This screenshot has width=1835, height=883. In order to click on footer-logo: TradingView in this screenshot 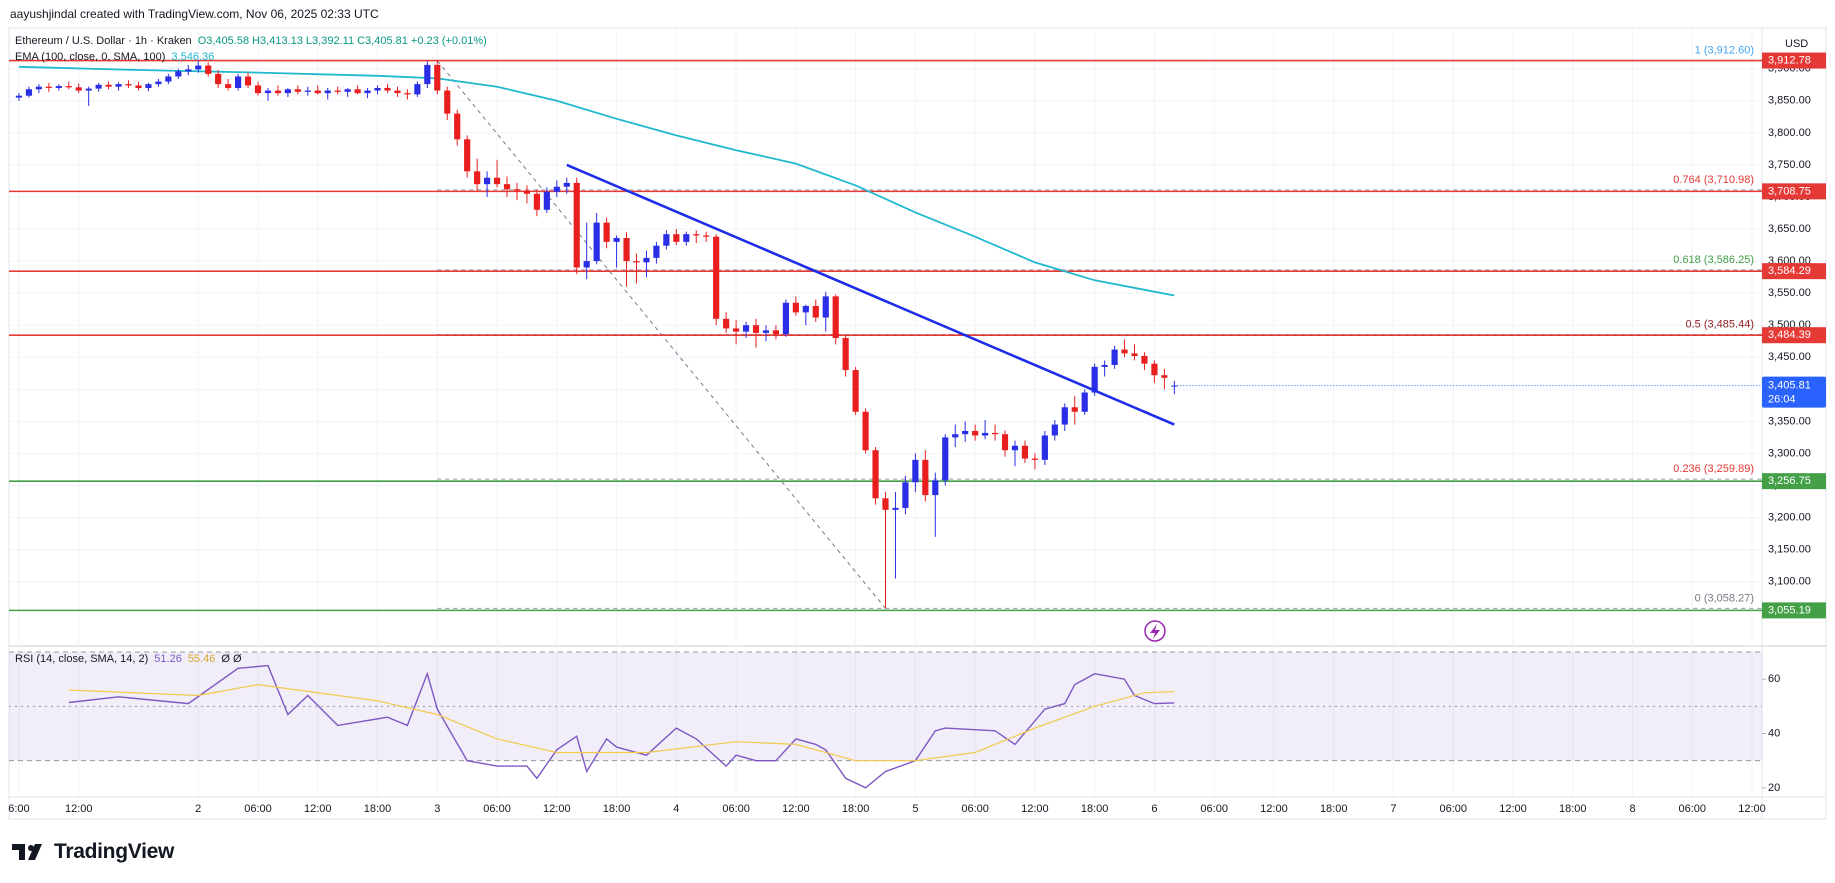, I will do `click(93, 852)`.